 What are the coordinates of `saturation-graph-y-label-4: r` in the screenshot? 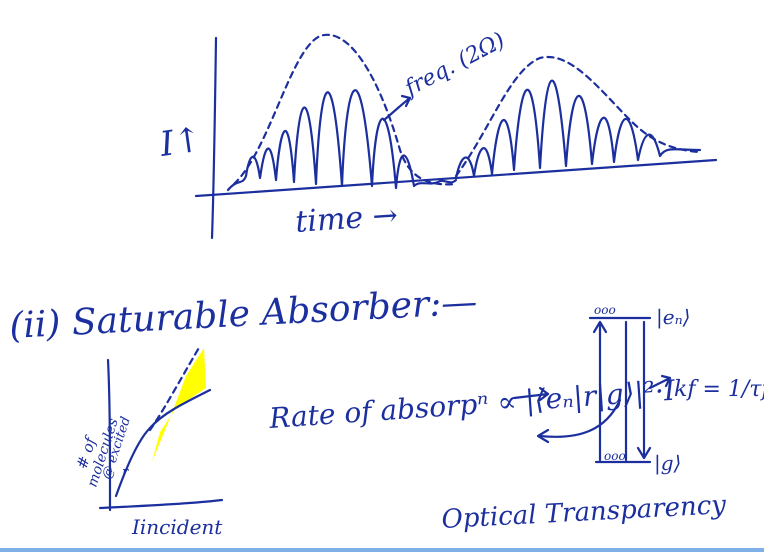 It's located at (125, 472).